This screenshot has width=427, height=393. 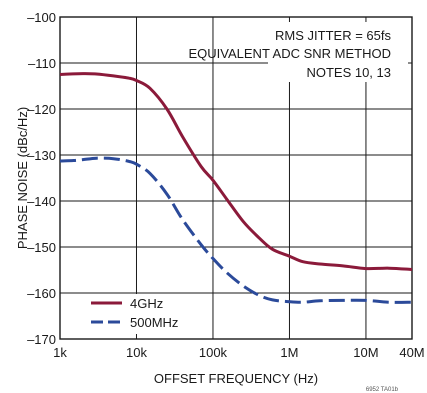 I want to click on y-tick-label: –120, so click(x=41, y=109).